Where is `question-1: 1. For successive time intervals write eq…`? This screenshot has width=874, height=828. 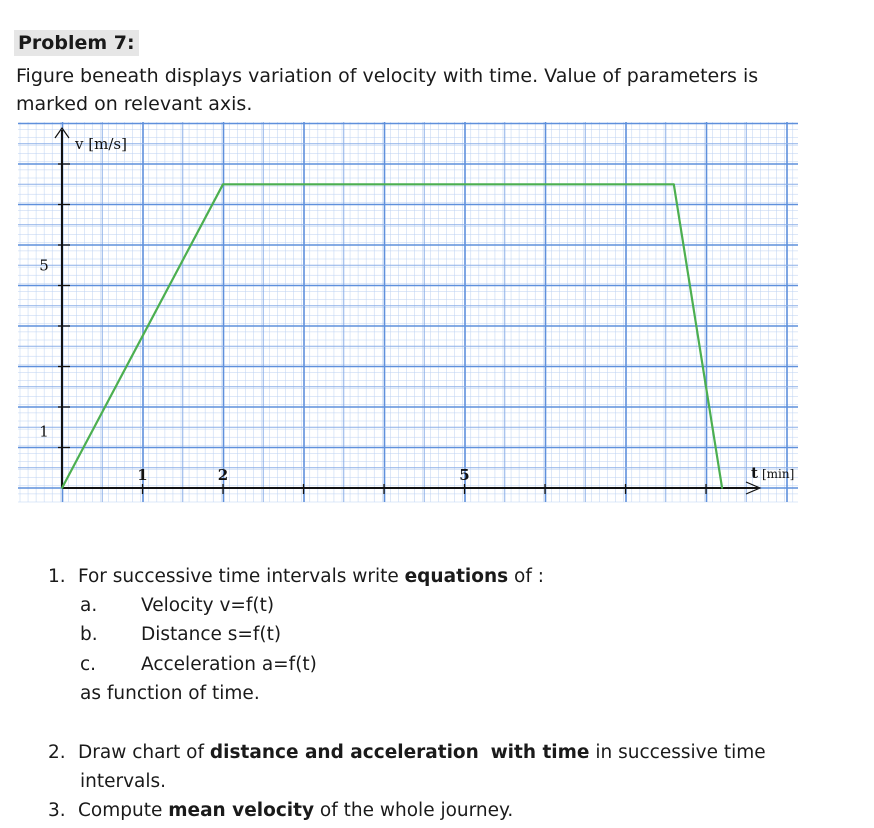
question-1: 1. For successive time intervals write eq… is located at coordinates (296, 576).